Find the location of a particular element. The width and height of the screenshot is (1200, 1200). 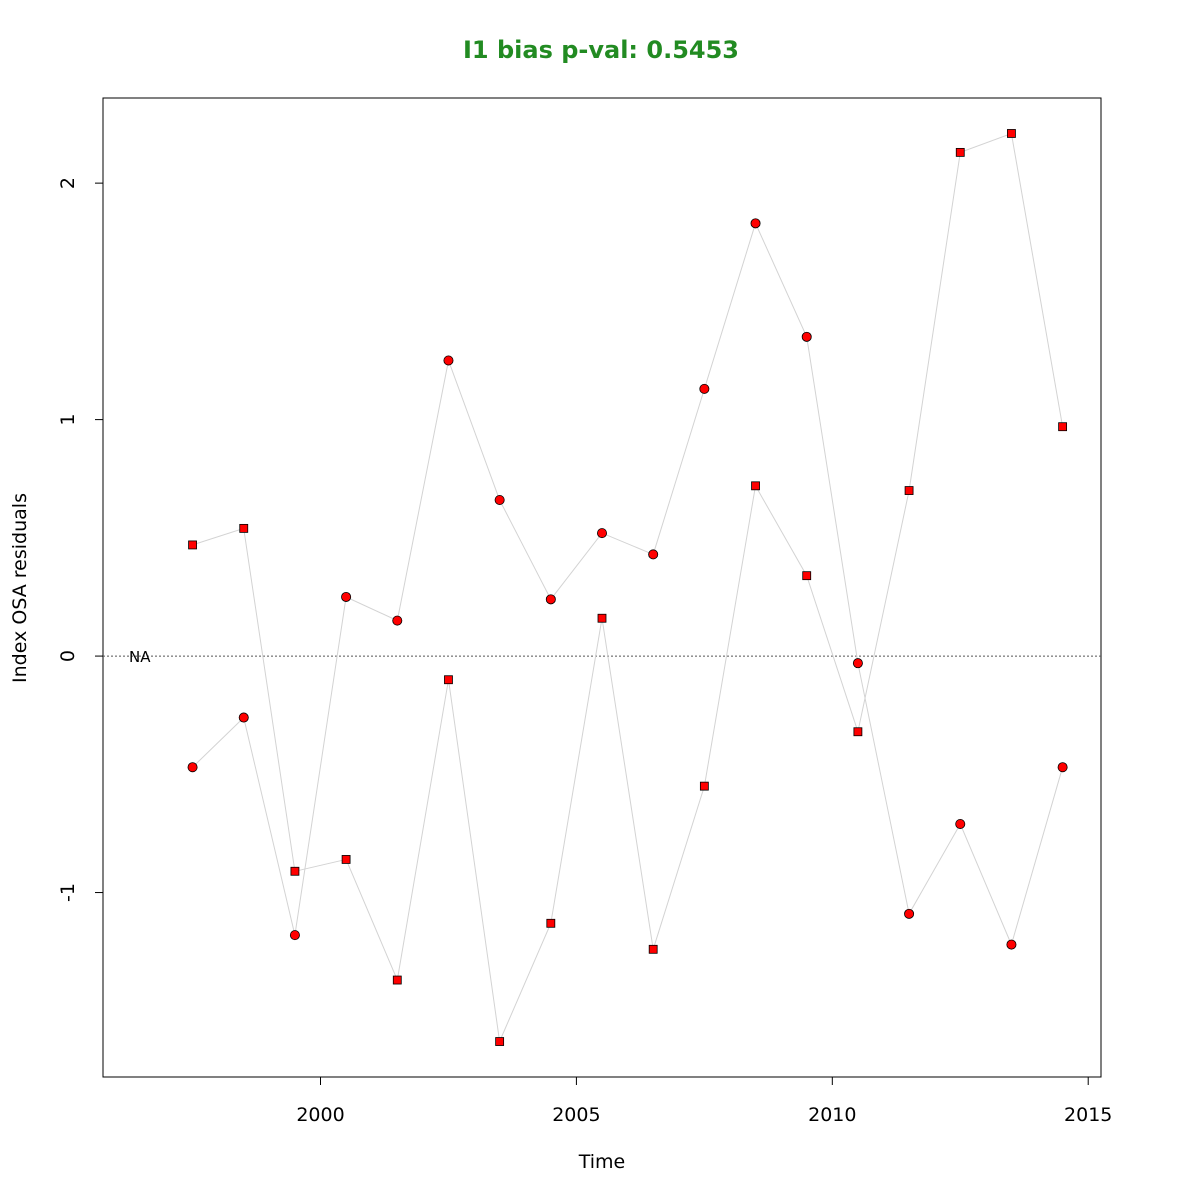

y-tick-label: 2 is located at coordinates (68, 183).